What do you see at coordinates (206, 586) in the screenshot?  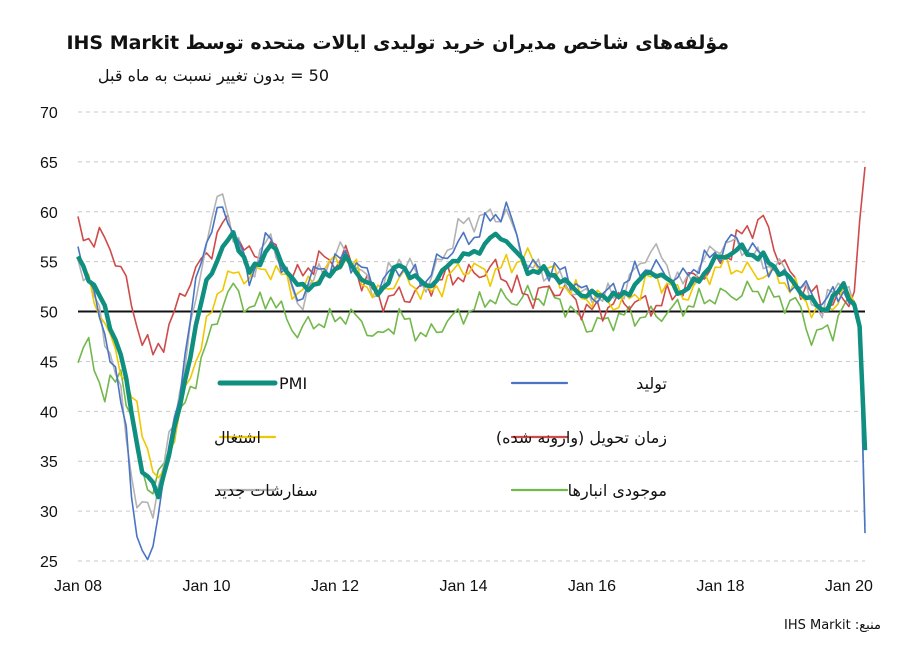 I see `x-tick-label: Jan 10` at bounding box center [206, 586].